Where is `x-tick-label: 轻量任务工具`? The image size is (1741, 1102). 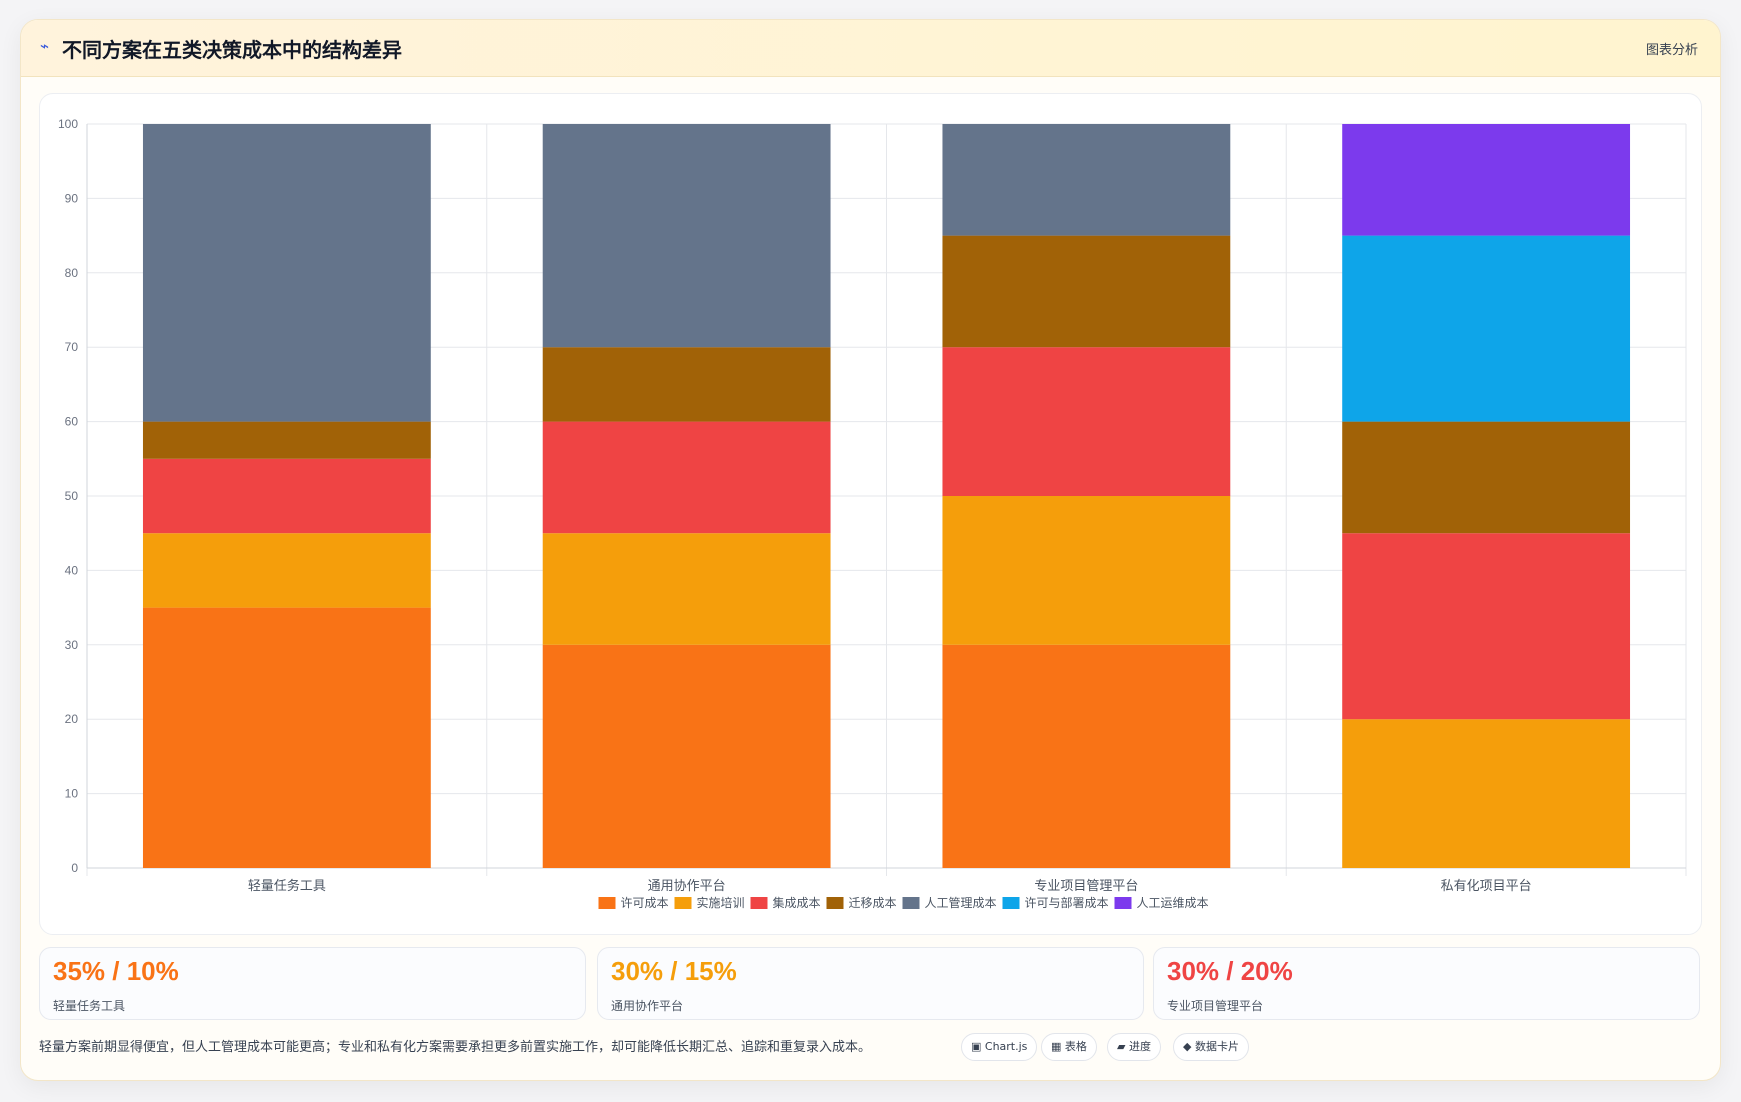
x-tick-label: 轻量任务工具 is located at coordinates (287, 886).